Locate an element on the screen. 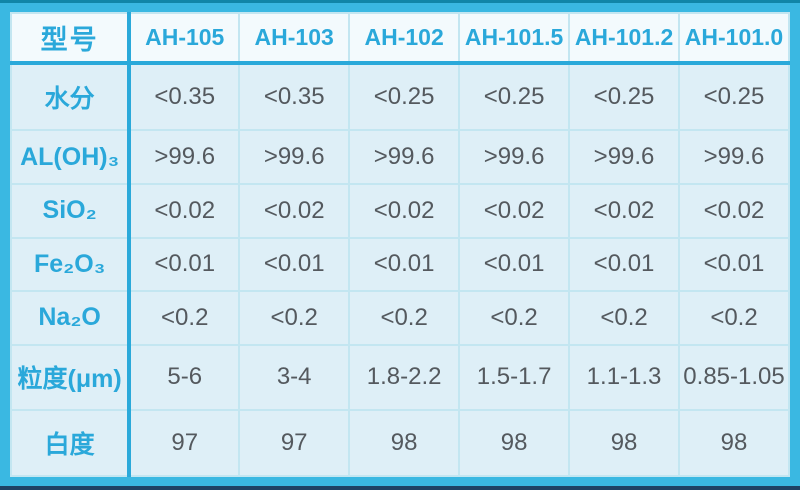 This screenshot has height=490, width=800. row-label-whiteness: 白度 is located at coordinates (70, 443).